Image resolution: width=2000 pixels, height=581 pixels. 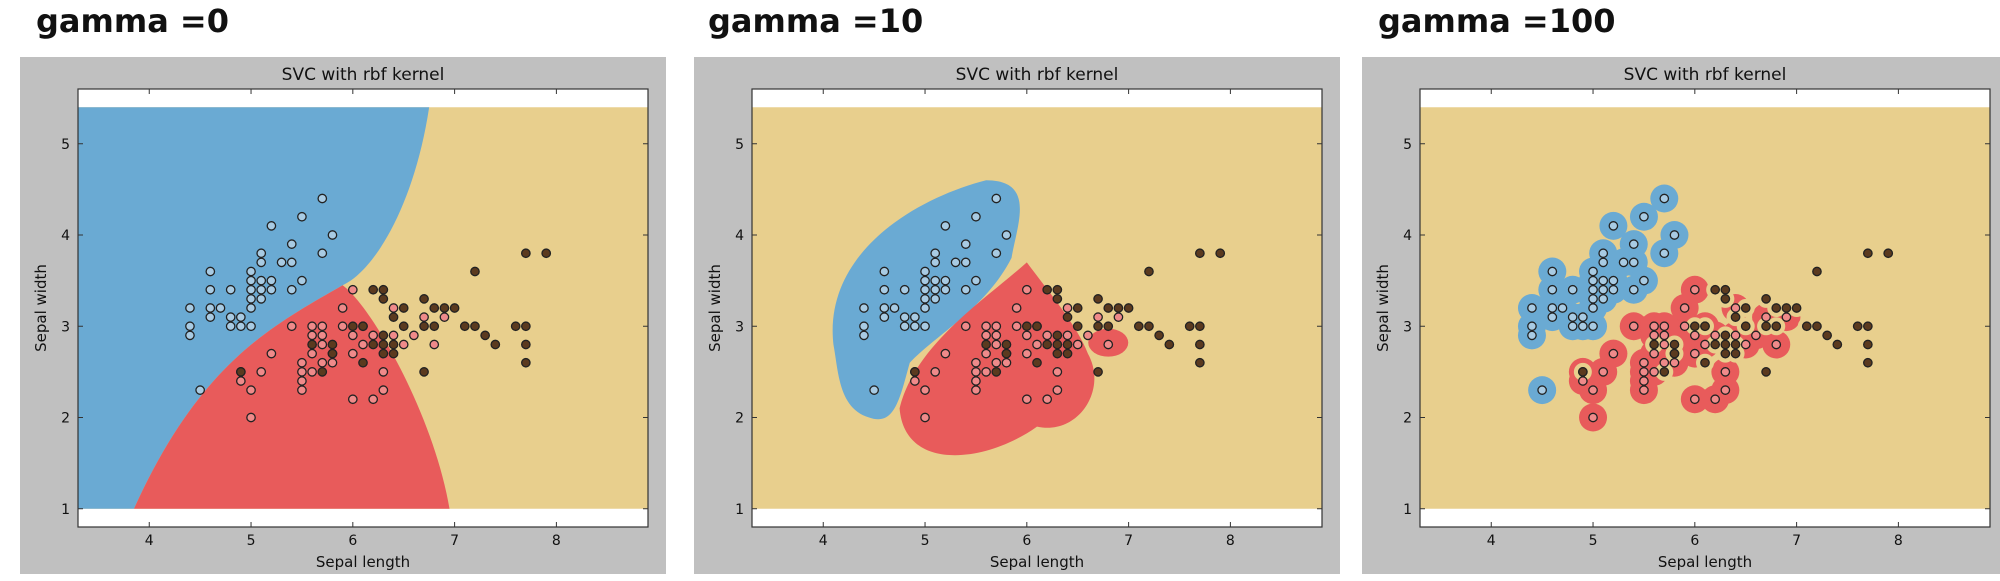 What do you see at coordinates (65, 236) in the screenshot?
I see `y-tick-label: 4` at bounding box center [65, 236].